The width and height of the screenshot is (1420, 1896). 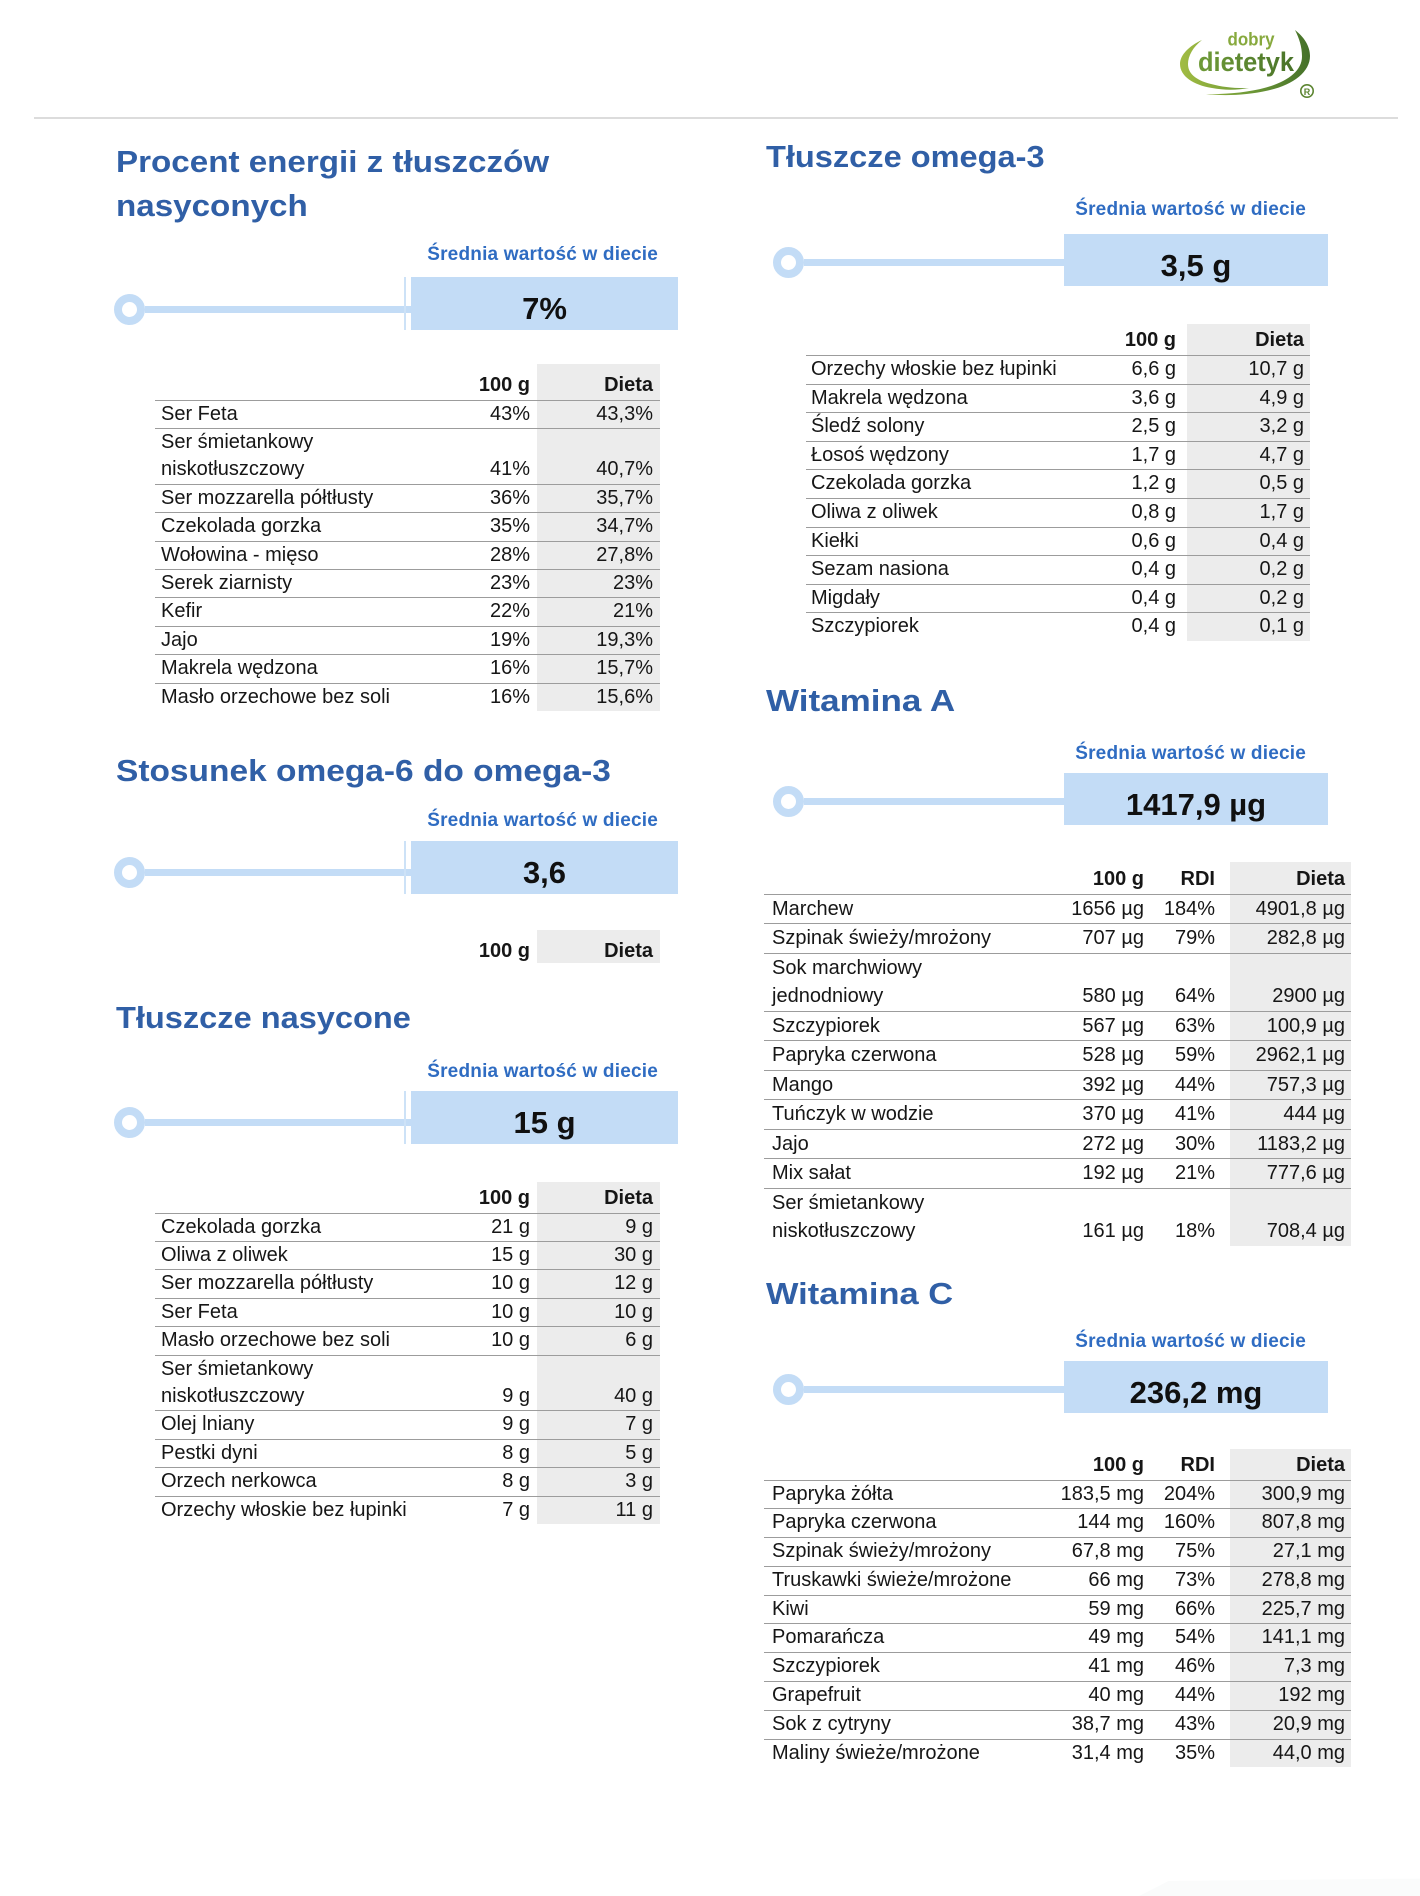 What do you see at coordinates (1307, 92) in the screenshot?
I see `svg-text: R` at bounding box center [1307, 92].